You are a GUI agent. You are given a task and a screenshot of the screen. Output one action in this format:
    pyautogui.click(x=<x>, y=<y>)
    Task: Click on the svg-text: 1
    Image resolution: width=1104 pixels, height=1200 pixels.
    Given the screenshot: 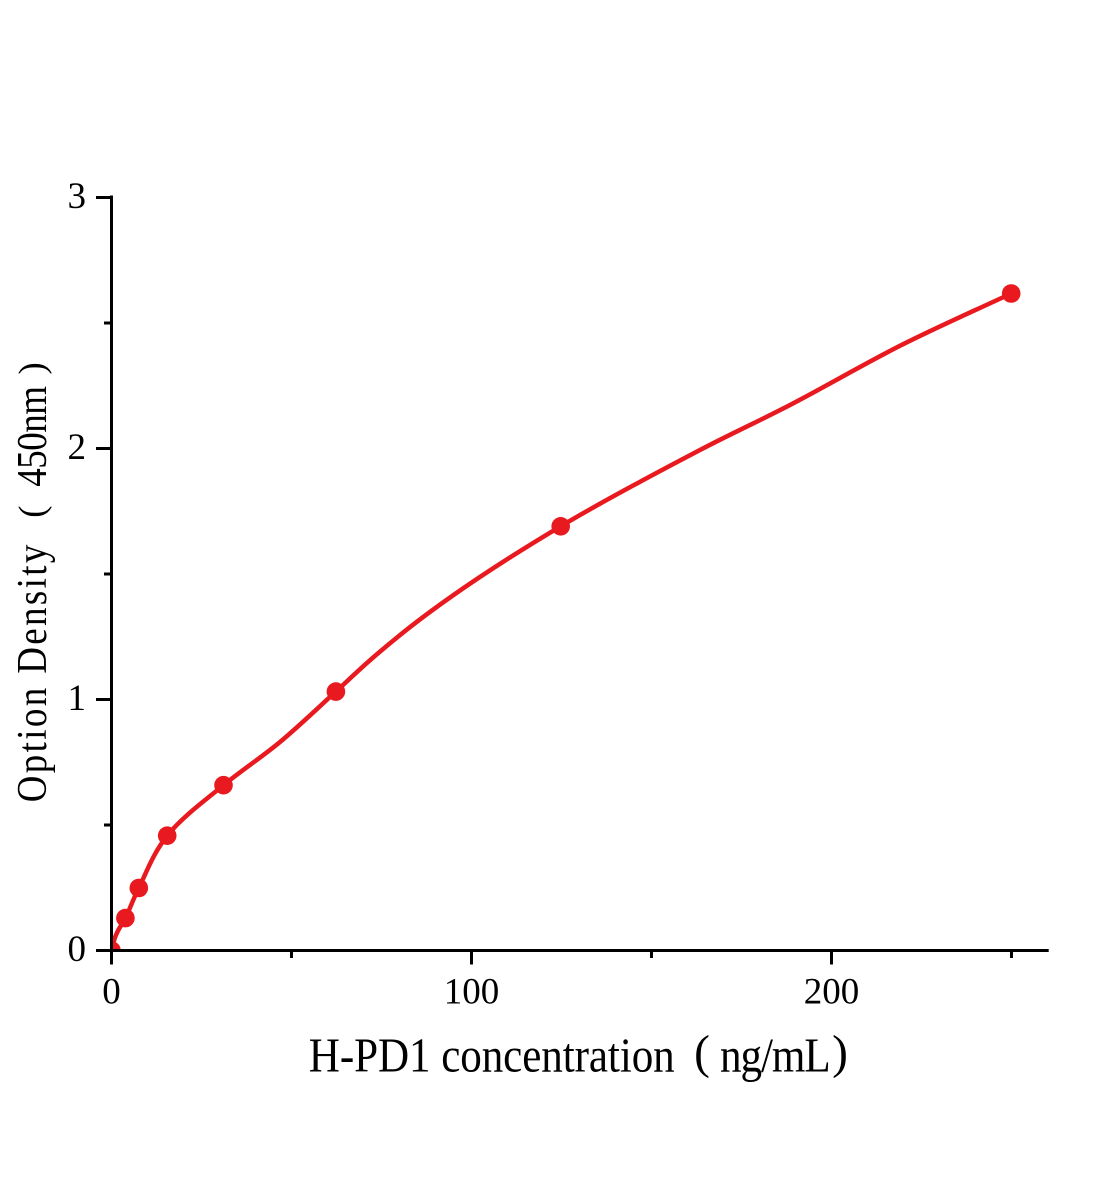 What is the action you would take?
    pyautogui.click(x=77, y=698)
    